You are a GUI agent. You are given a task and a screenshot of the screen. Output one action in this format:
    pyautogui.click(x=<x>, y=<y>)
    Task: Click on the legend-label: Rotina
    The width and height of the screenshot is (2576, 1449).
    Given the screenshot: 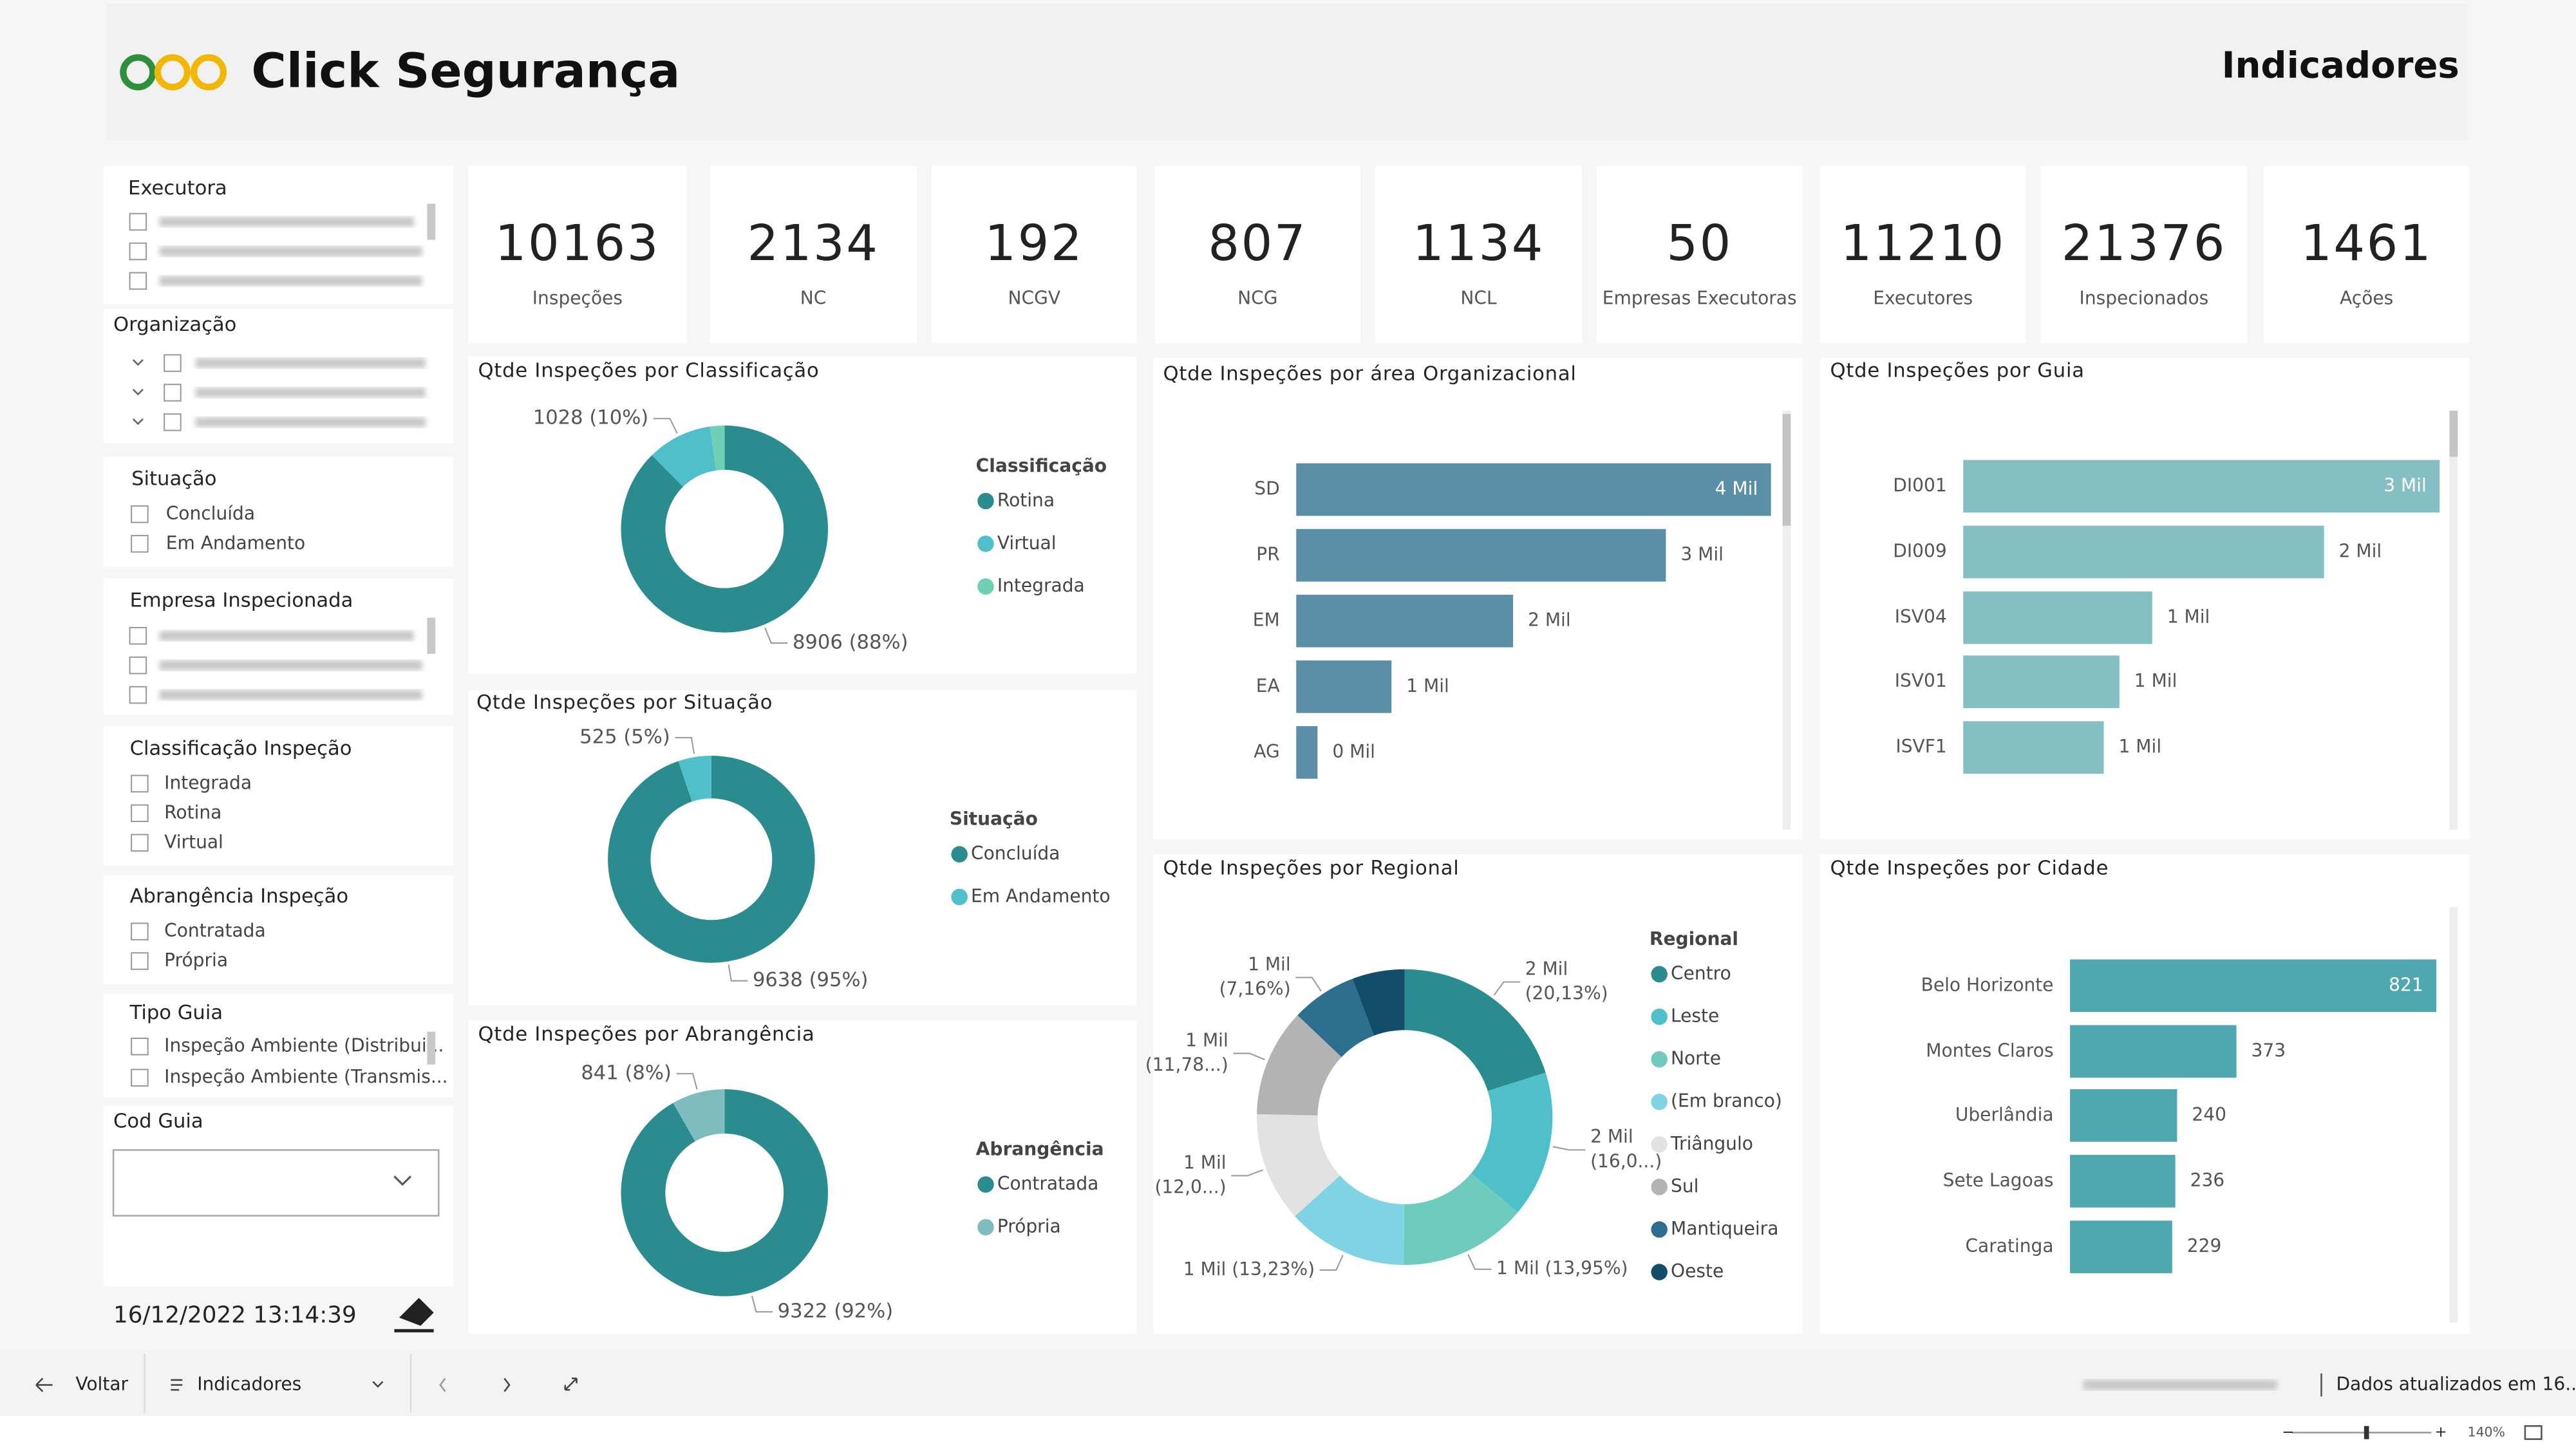 What is the action you would take?
    pyautogui.click(x=1026, y=499)
    